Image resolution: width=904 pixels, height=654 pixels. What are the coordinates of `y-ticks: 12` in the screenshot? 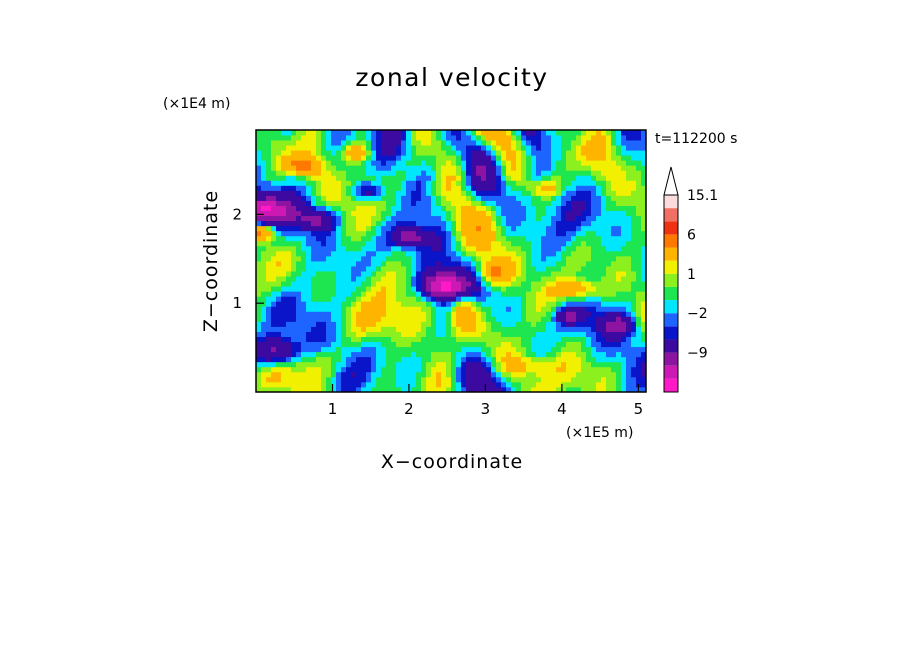 It's located at (248, 258).